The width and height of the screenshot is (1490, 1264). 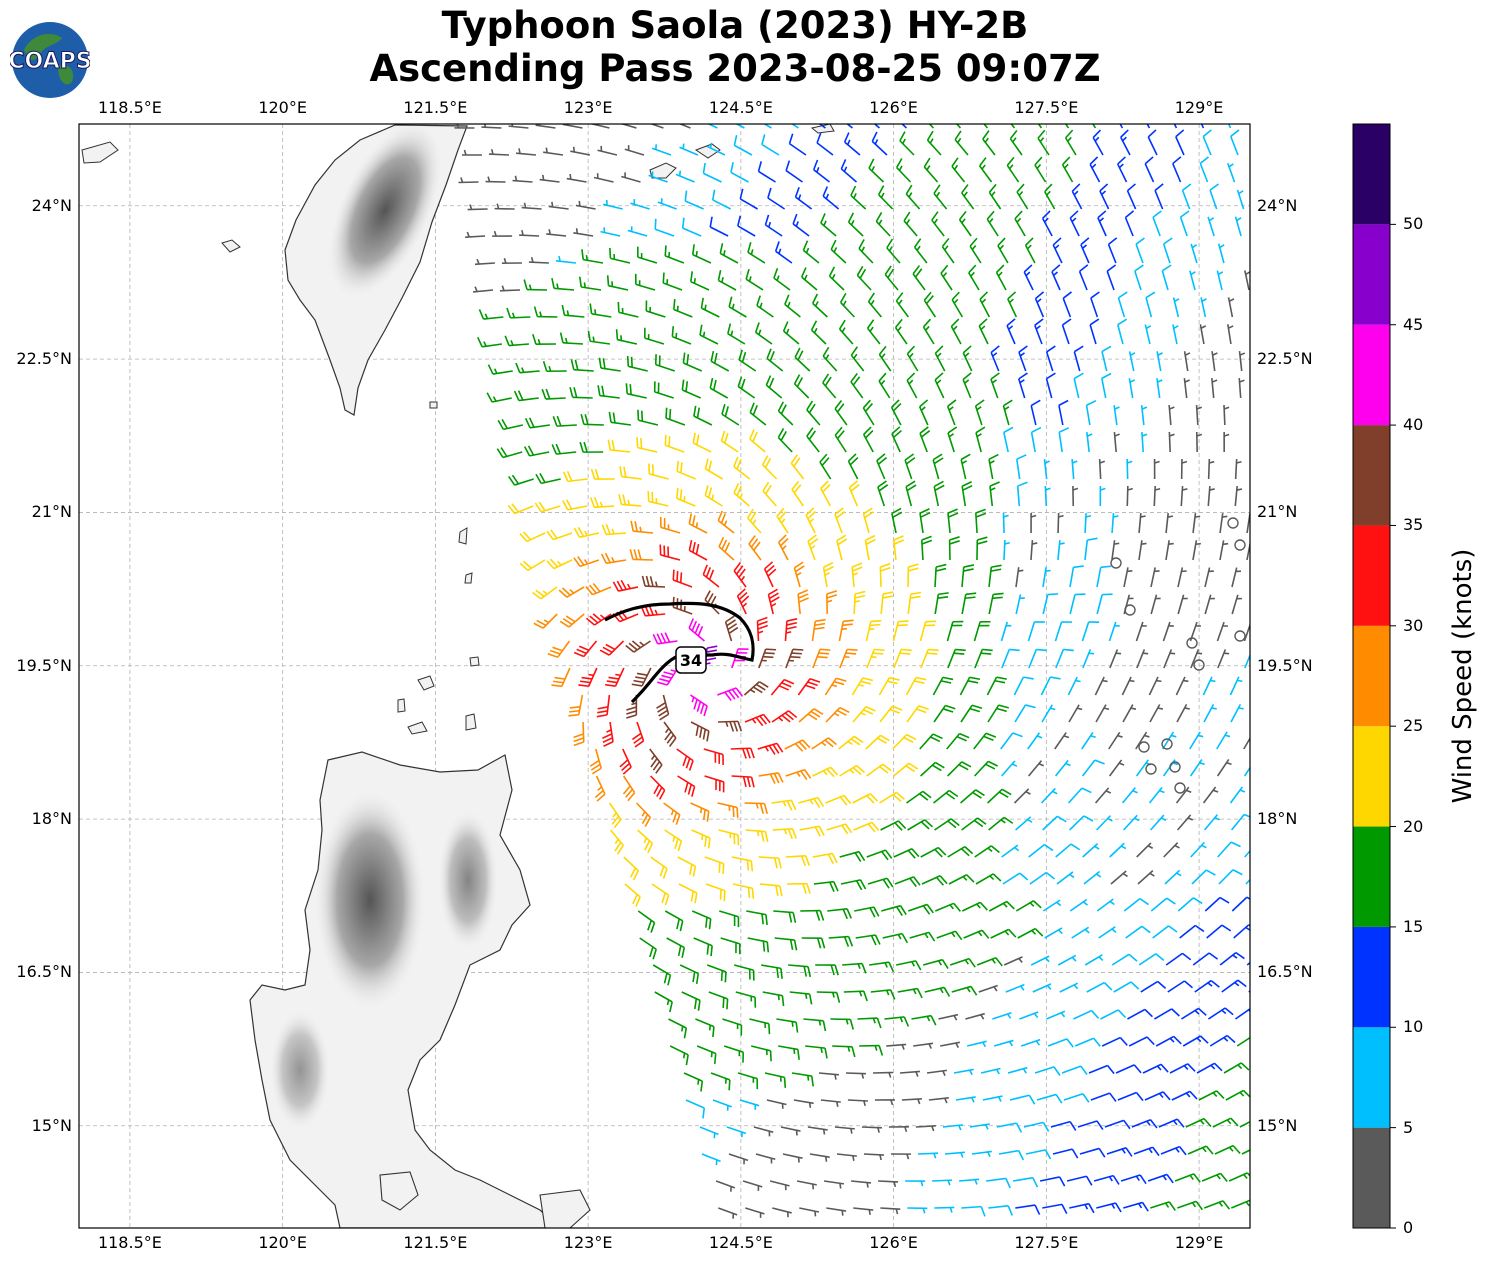 I want to click on lon-tick-label-bottom: 129°E, so click(x=1199, y=1242).